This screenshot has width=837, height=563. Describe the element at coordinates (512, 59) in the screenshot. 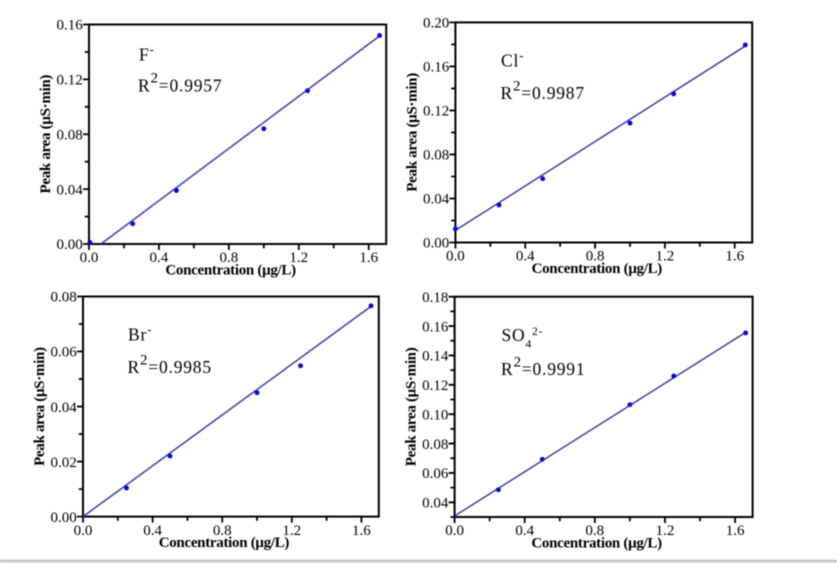

I see `svg-text: Cl-` at that location.